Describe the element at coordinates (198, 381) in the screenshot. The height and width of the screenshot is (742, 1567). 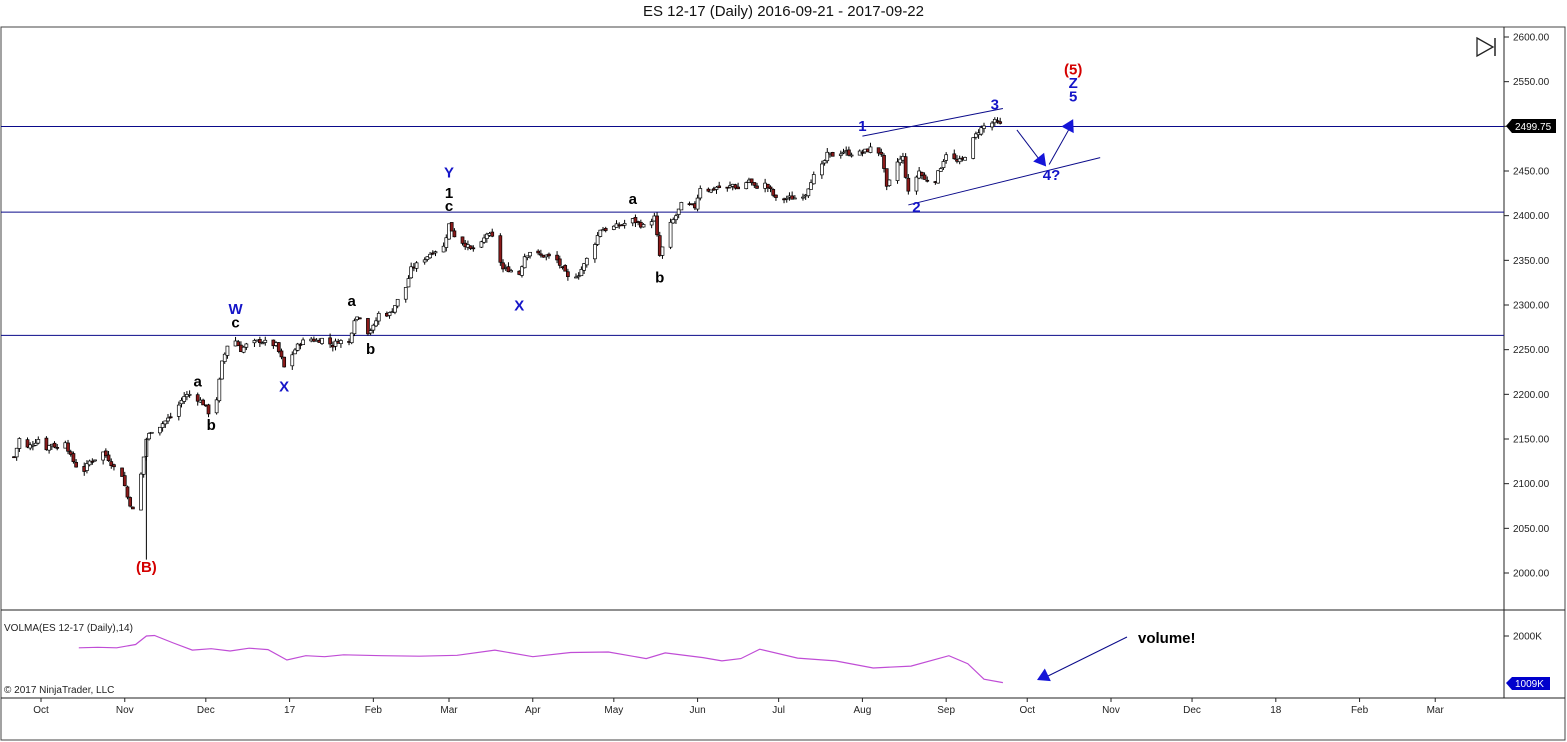
I see `wave-label: a` at that location.